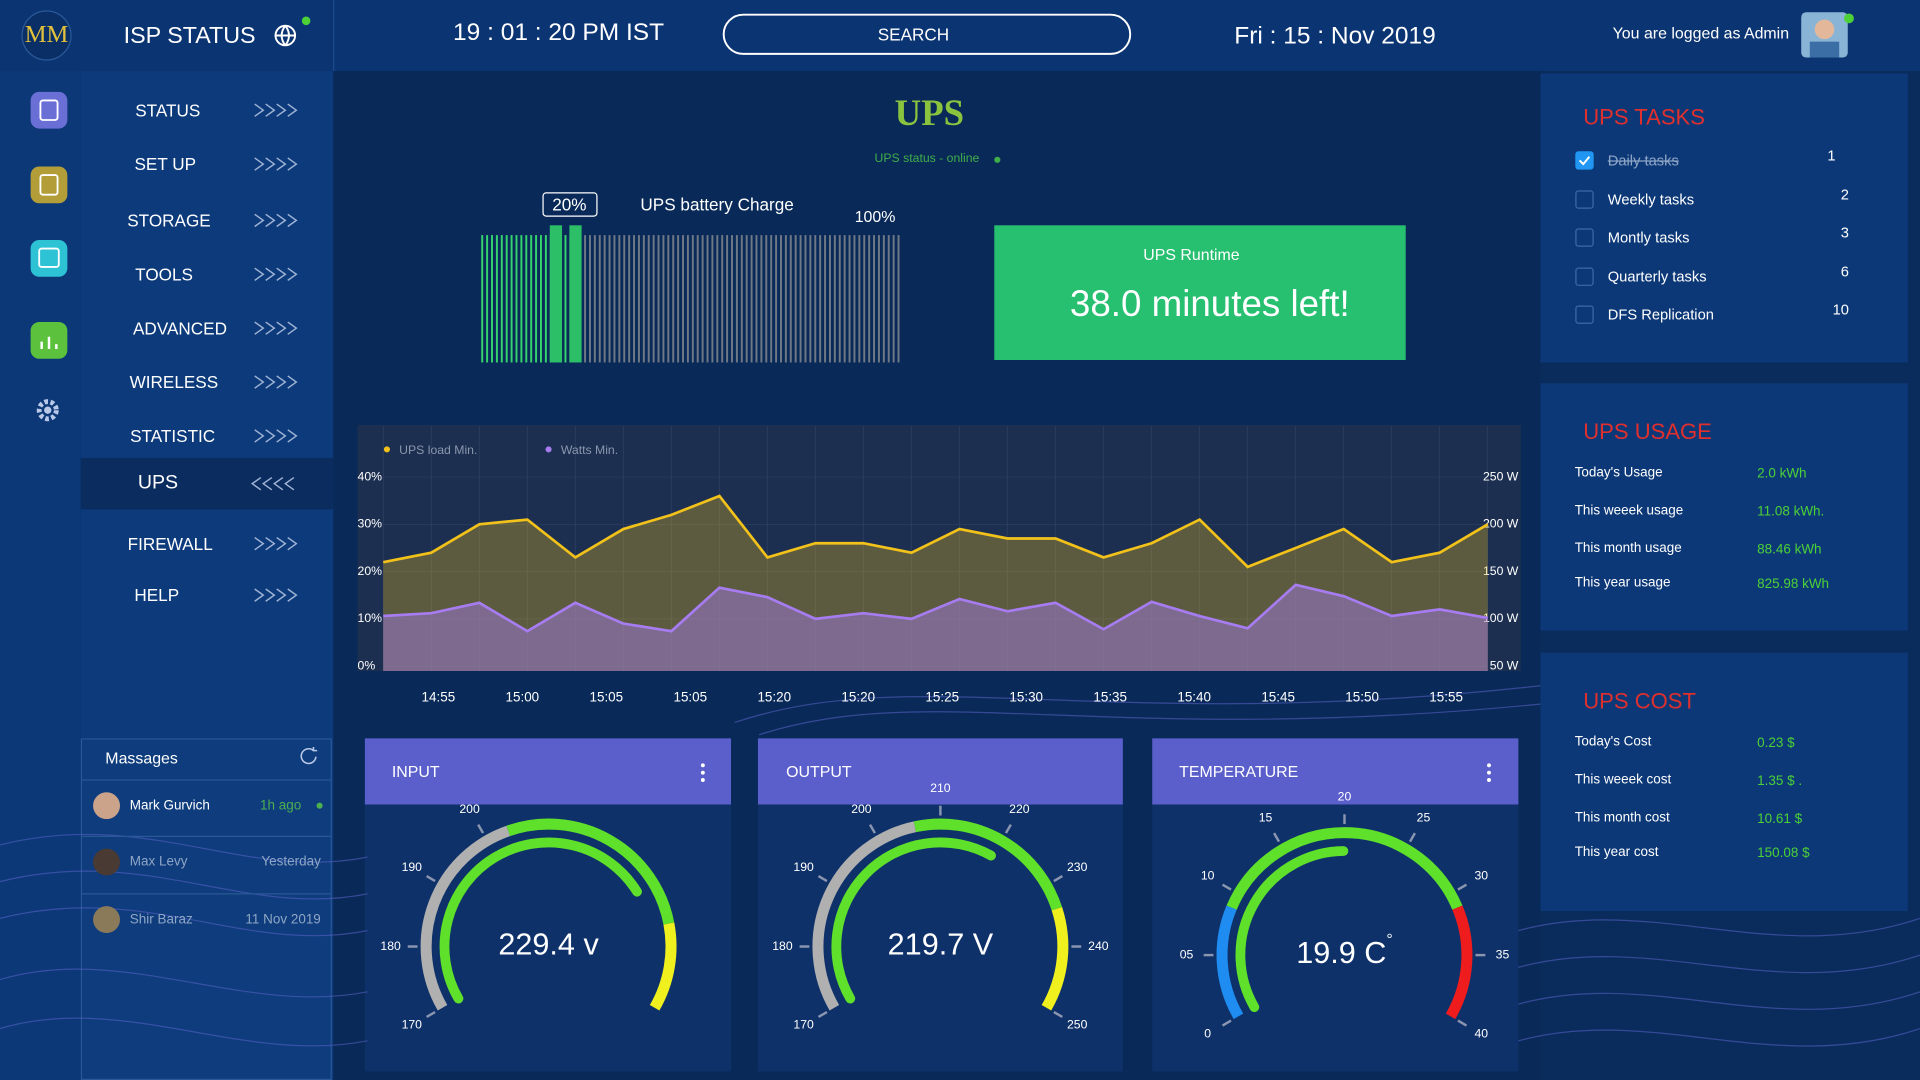 This screenshot has height=1080, width=1920. I want to click on task-label: Weekly tasks, so click(1651, 200).